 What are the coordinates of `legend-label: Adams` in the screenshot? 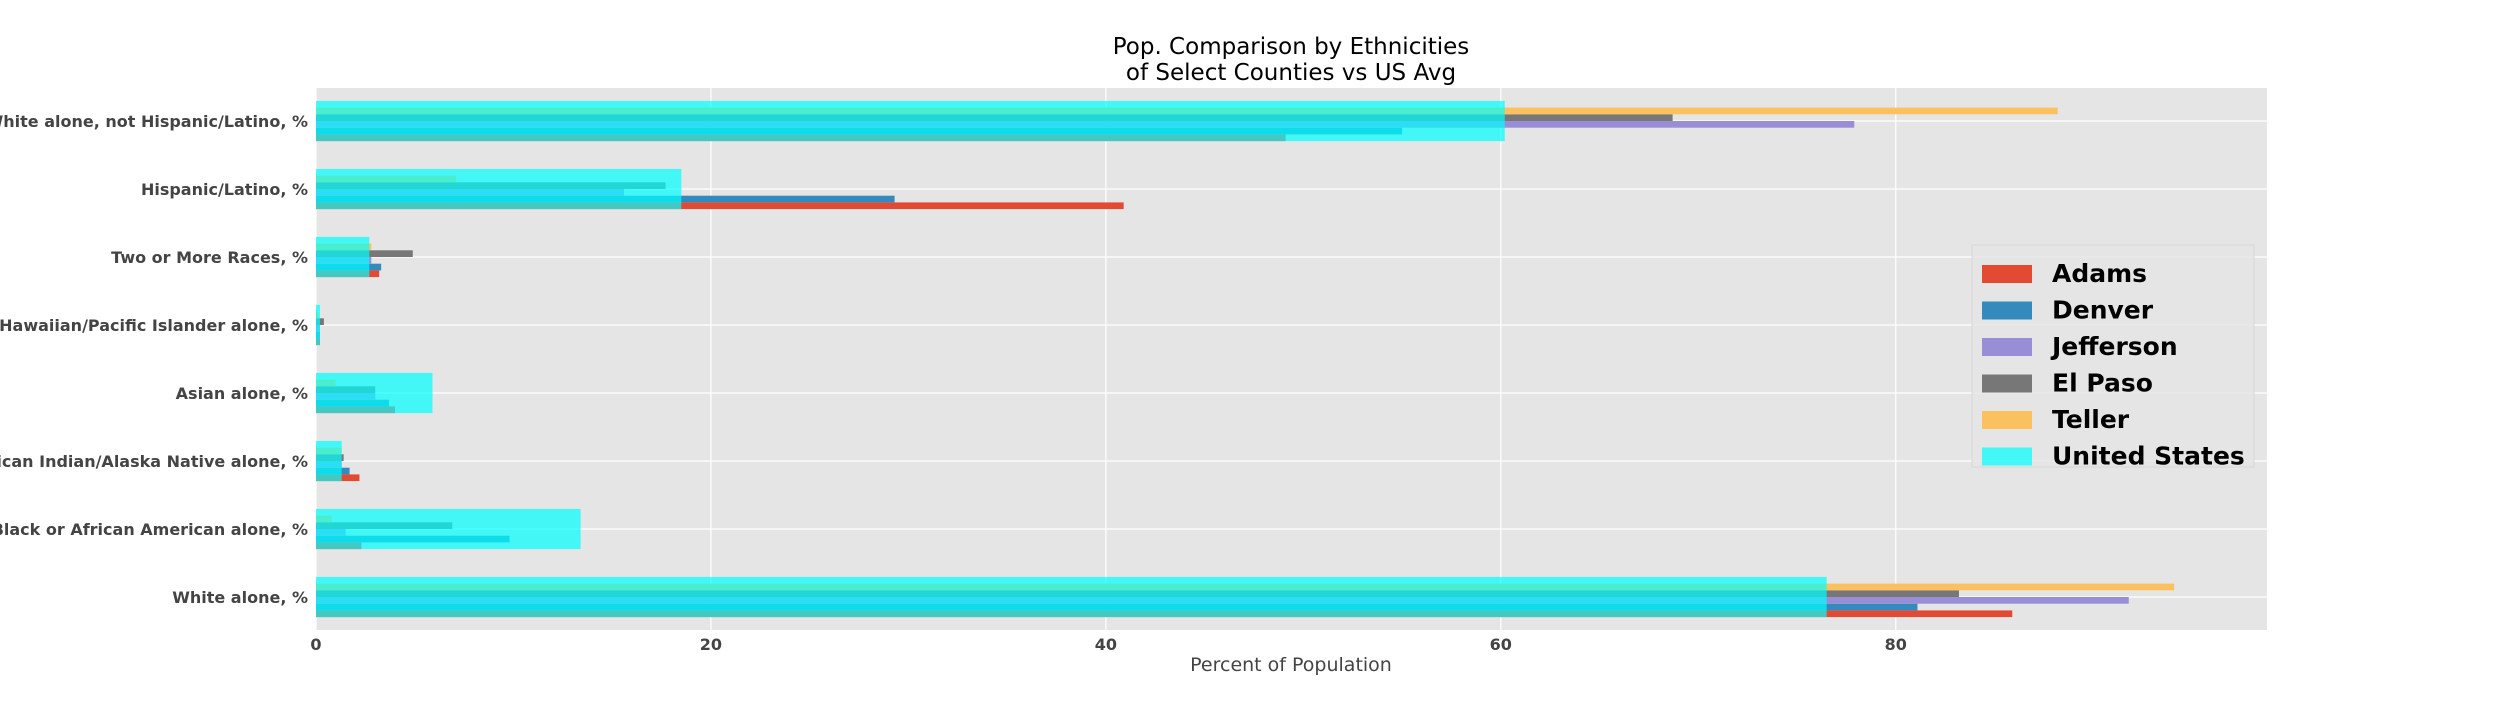 It's located at (2099, 273).